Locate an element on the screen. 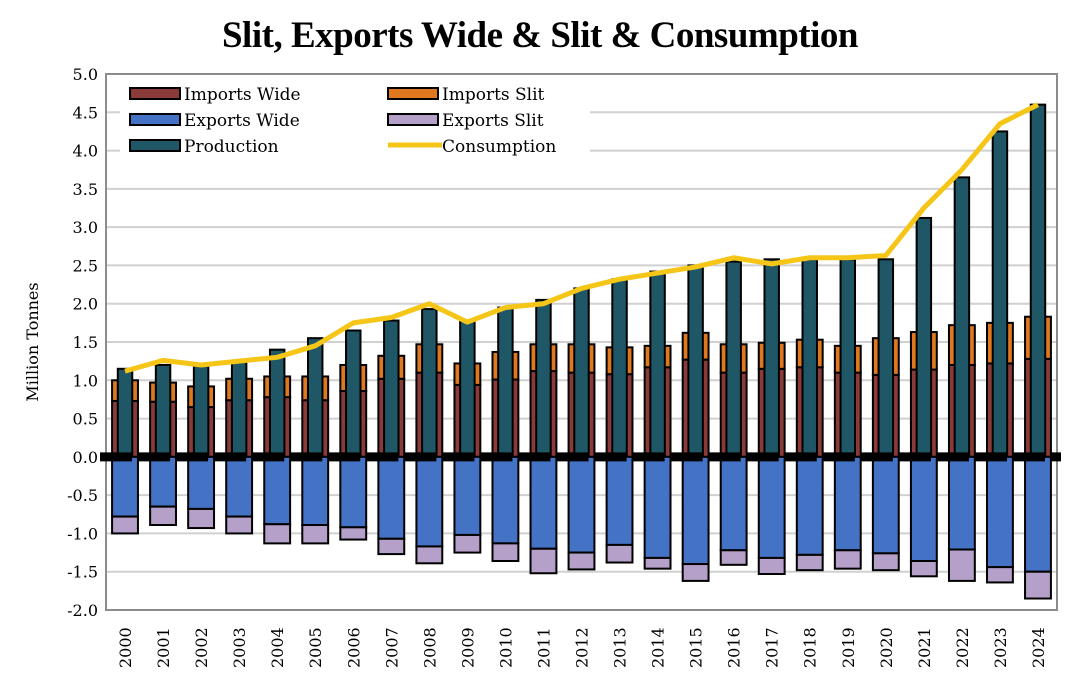  legend-label: Imports Slit is located at coordinates (493, 95).